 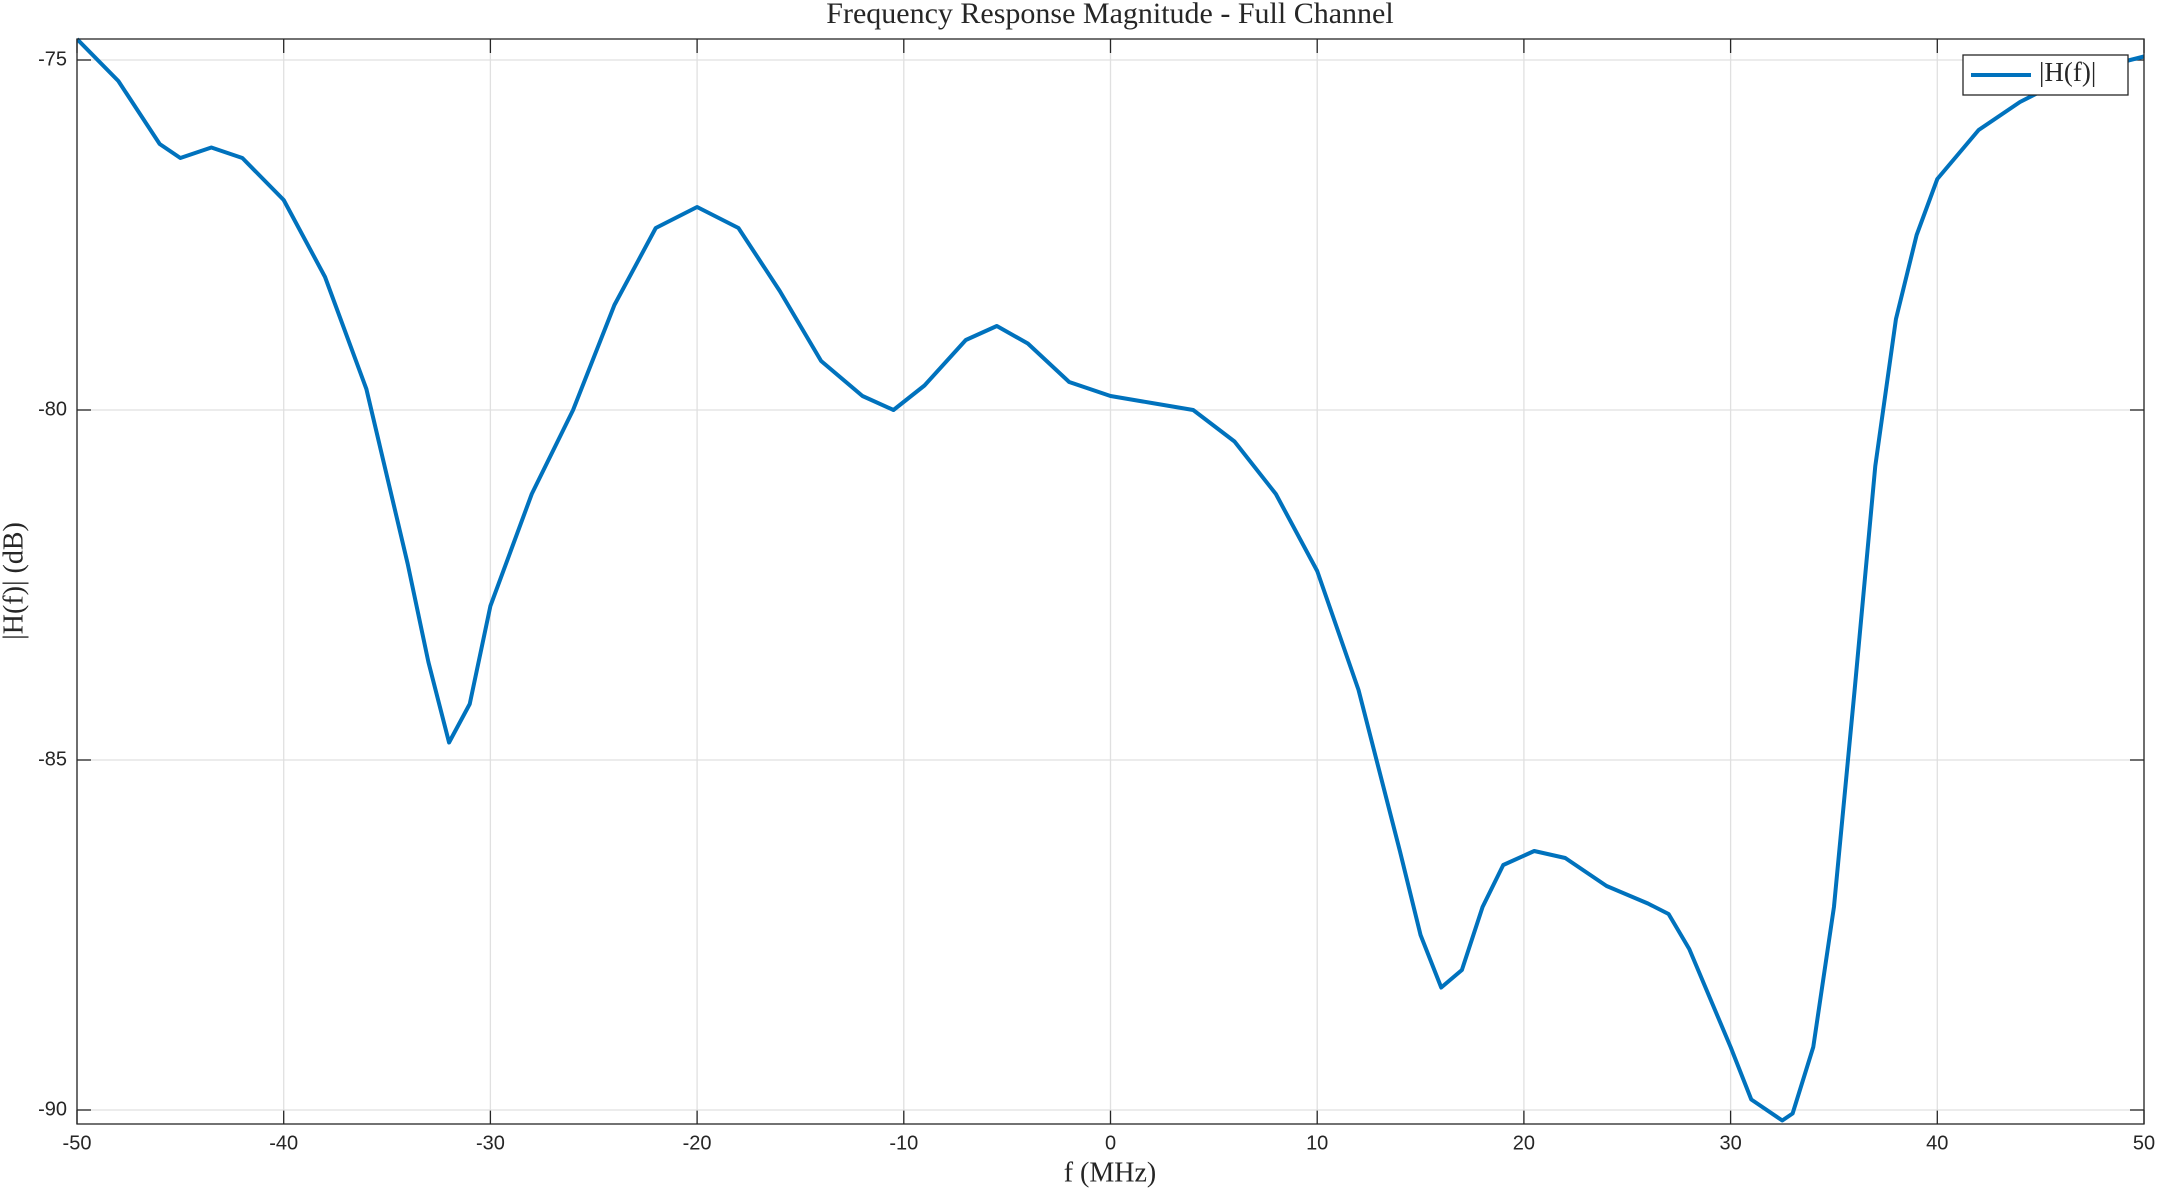 What do you see at coordinates (1317, 1143) in the screenshot?
I see `x-tick-label: 10` at bounding box center [1317, 1143].